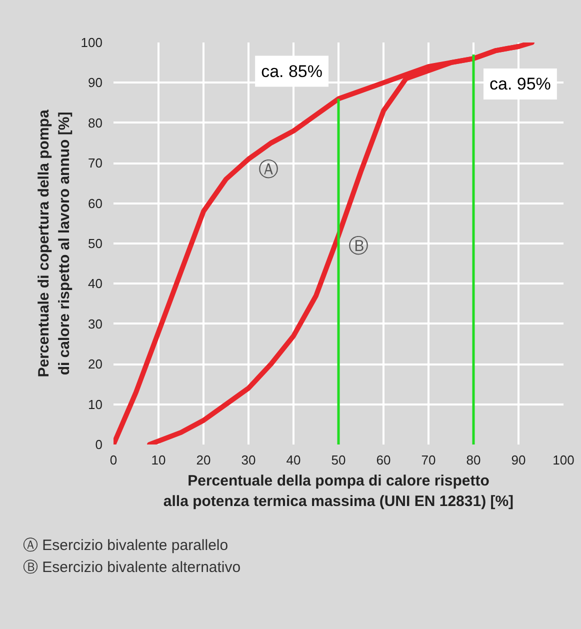  Describe the element at coordinates (132, 567) in the screenshot. I see `text: Ⓑ Esercizio bivalente alternativo` at that location.